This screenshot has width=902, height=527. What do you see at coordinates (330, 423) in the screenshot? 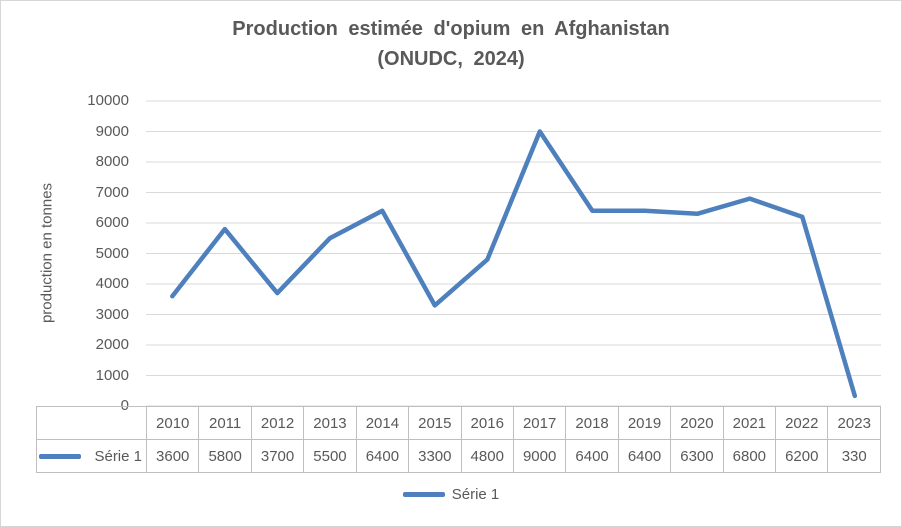
I see `year-cell: 2013` at bounding box center [330, 423].